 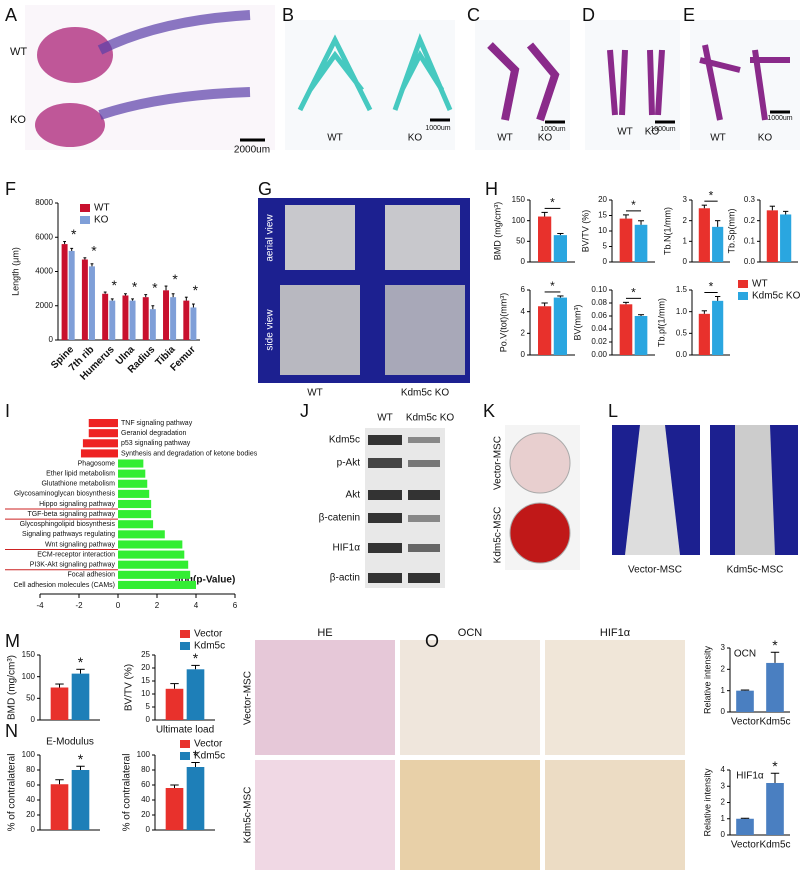 I want to click on y-tick-label: 2000, so click(x=44, y=305).